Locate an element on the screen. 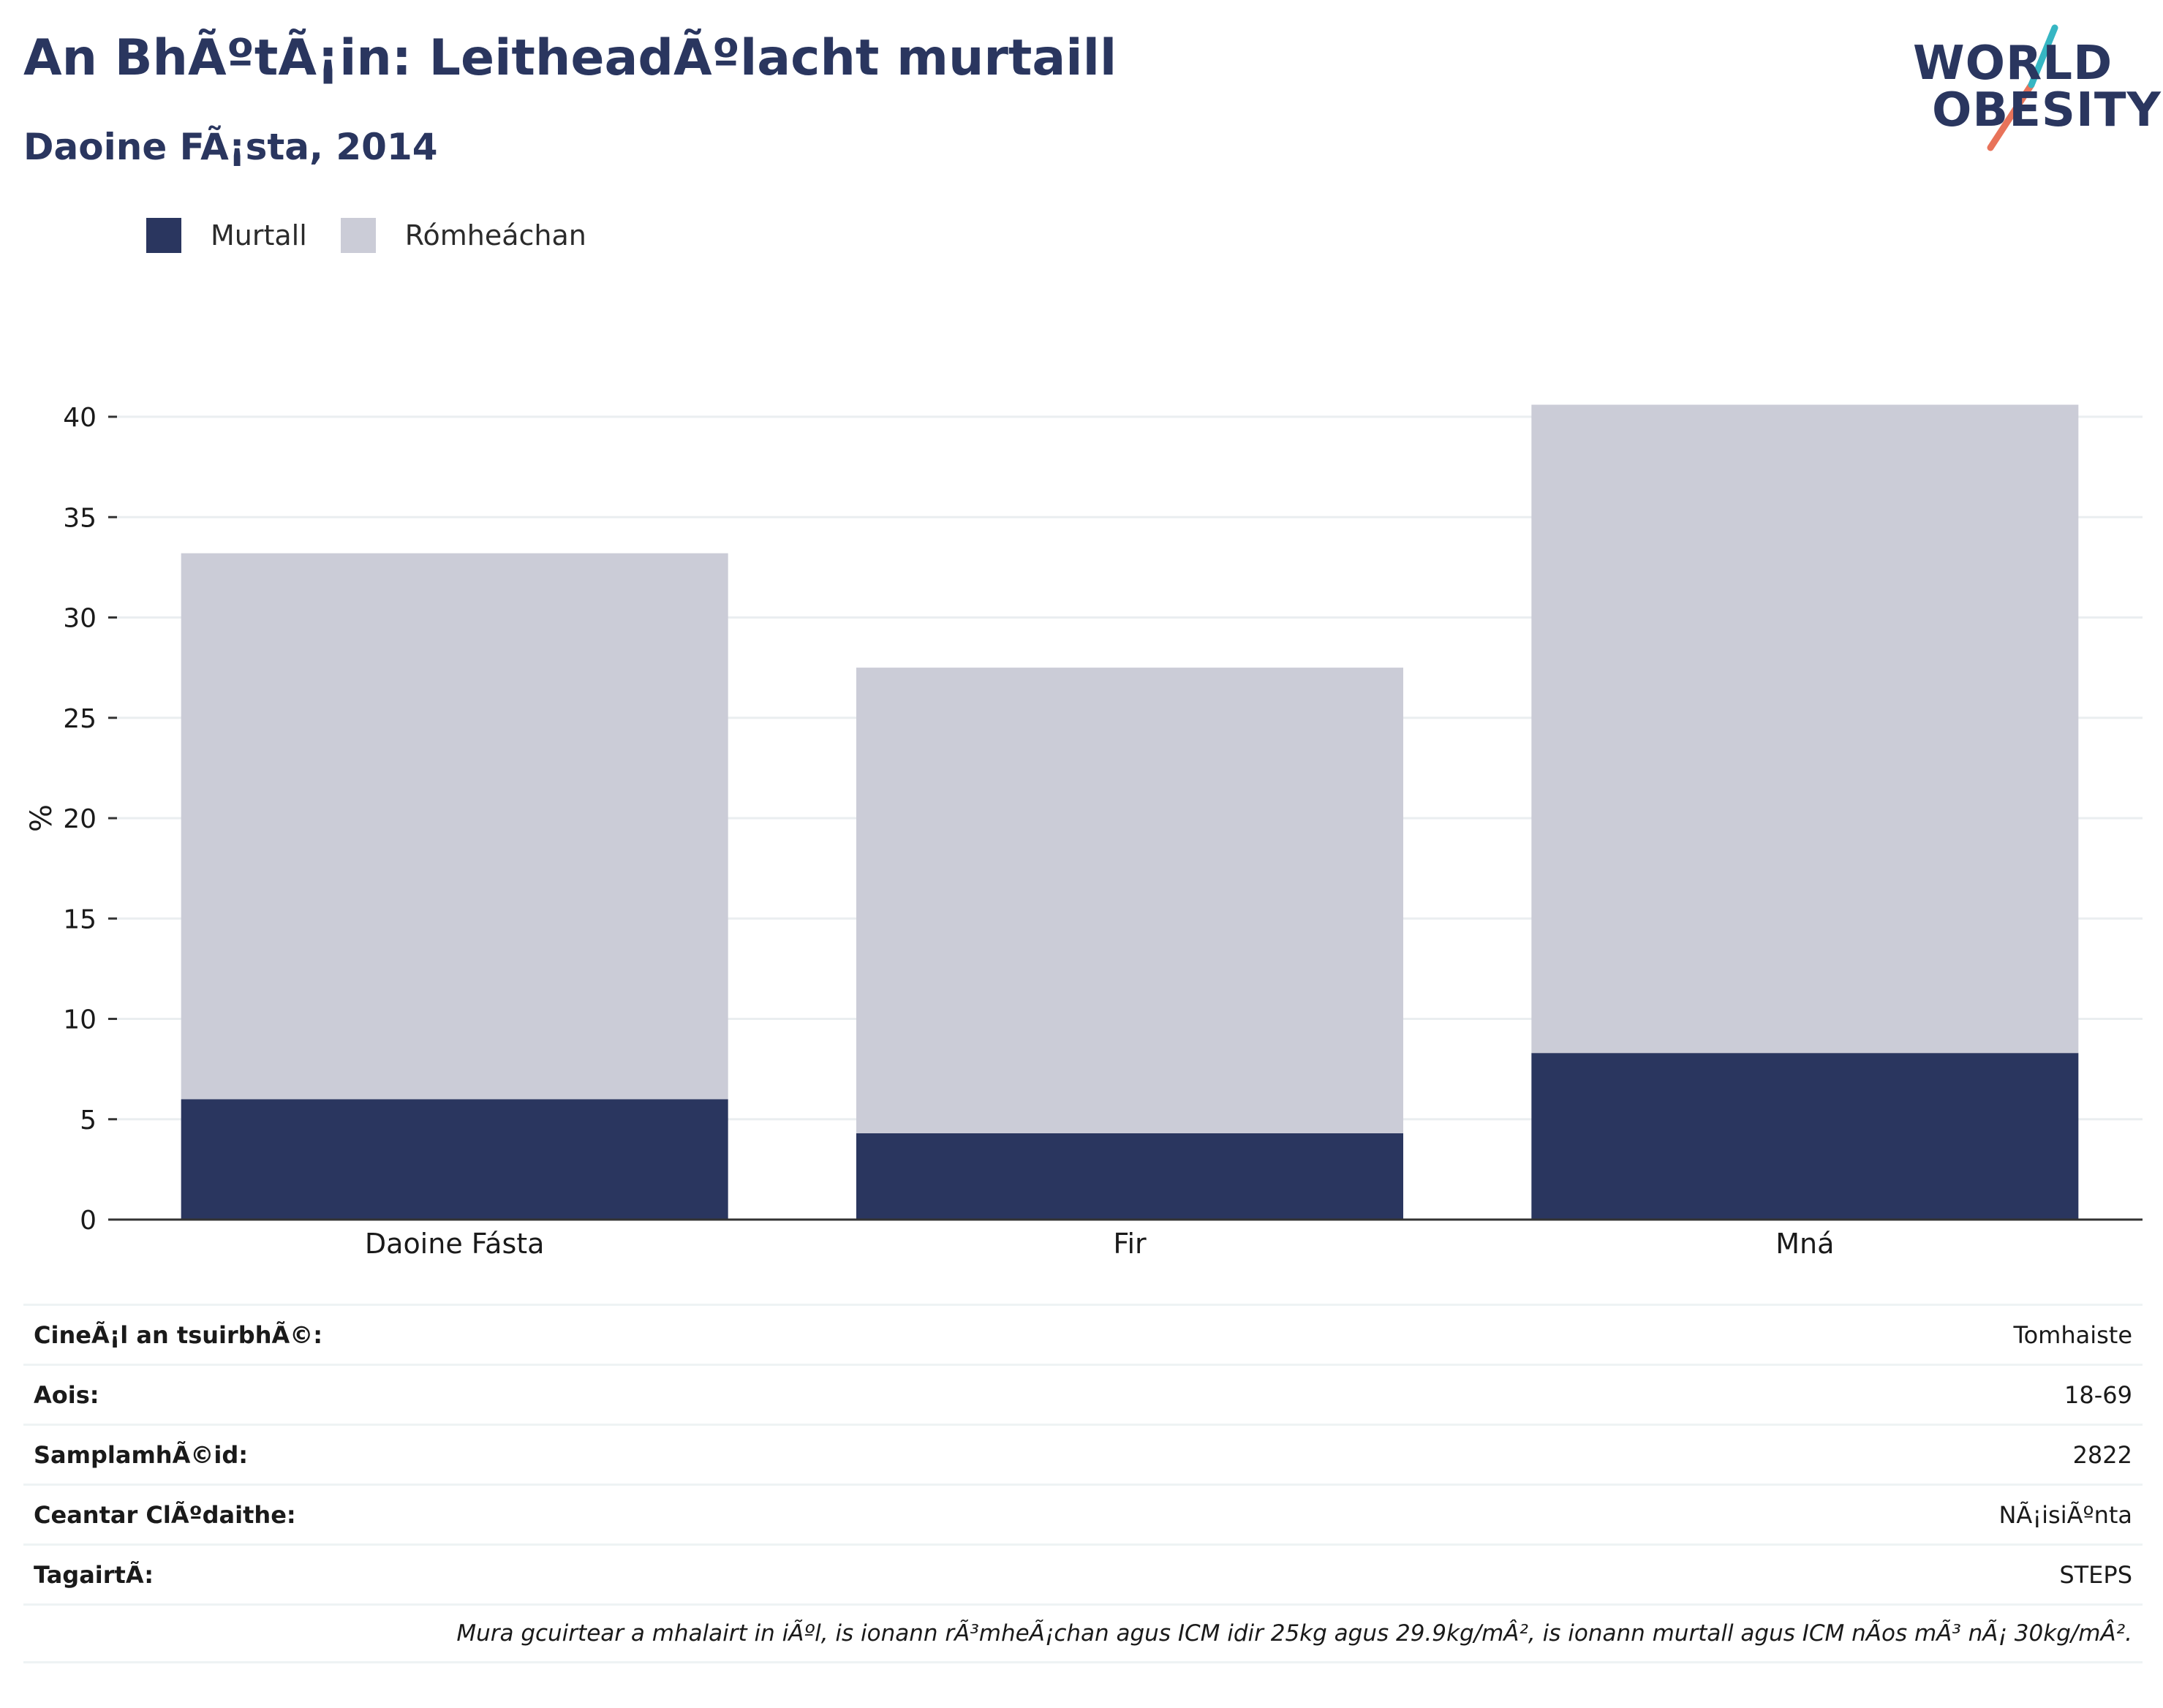 Image resolution: width=2163 pixels, height=1708 pixels. y-axis-ticks: 0 5 10 15 20 25 30 35 40 is located at coordinates (90, 819).